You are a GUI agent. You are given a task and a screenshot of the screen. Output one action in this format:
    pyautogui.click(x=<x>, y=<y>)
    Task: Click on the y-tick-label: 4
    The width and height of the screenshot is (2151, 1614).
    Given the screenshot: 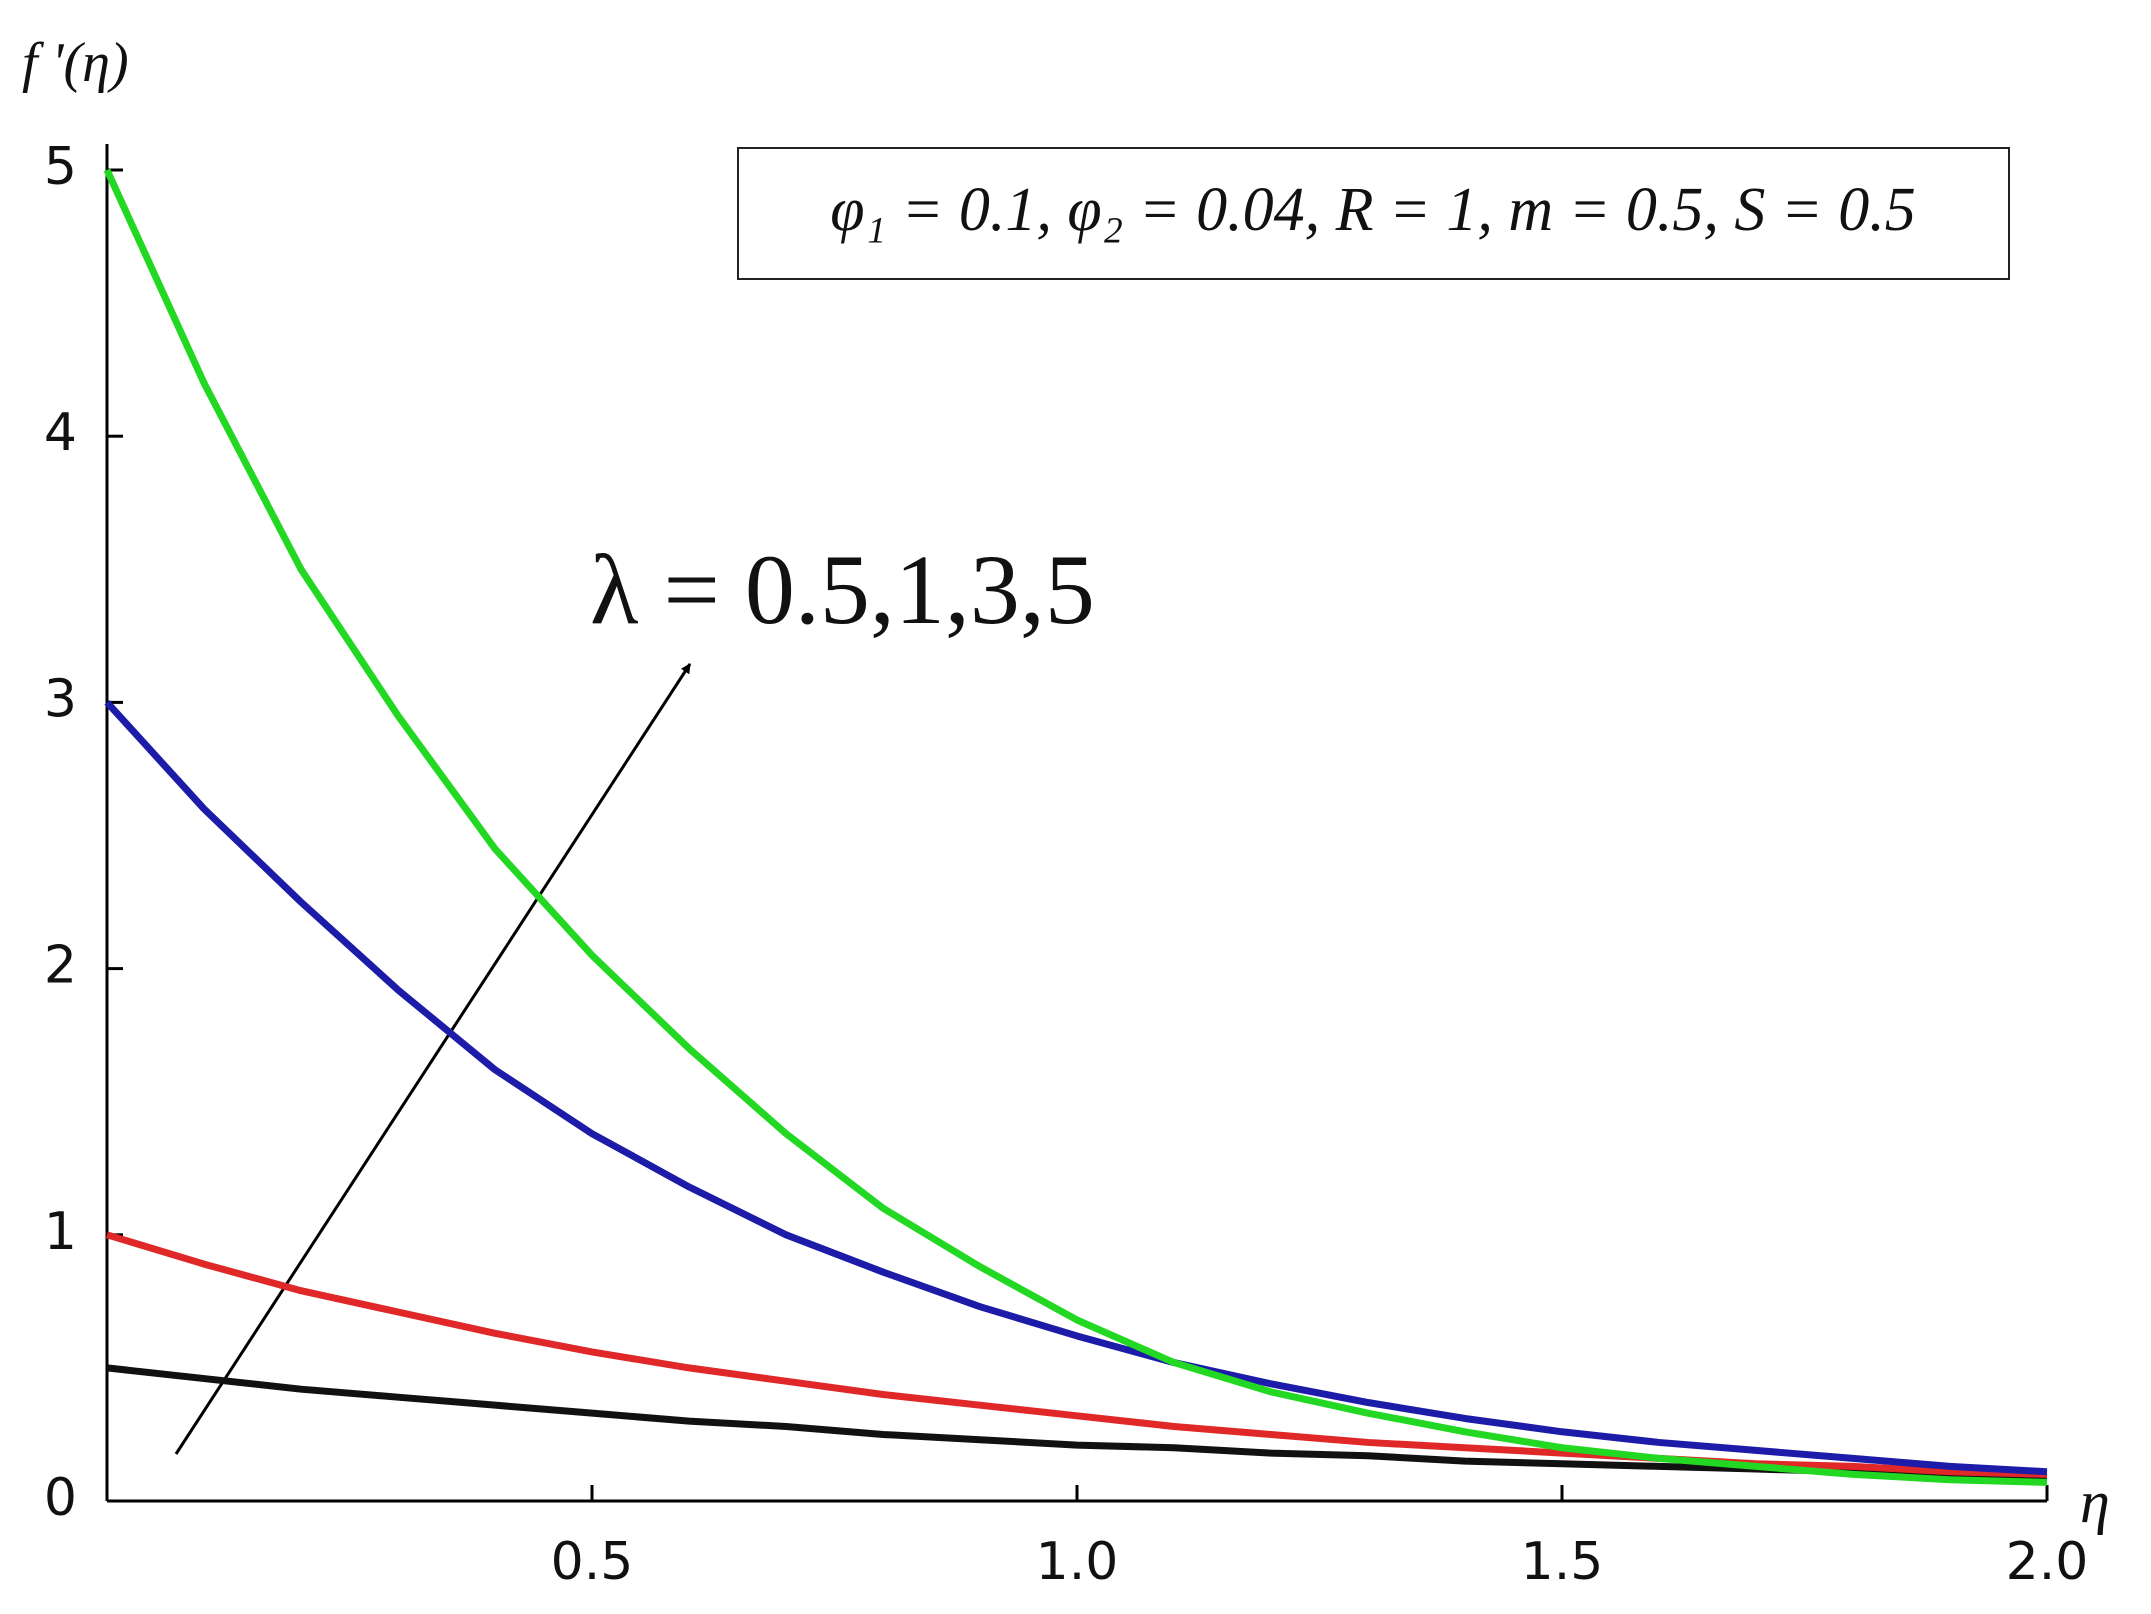 What is the action you would take?
    pyautogui.click(x=60, y=433)
    